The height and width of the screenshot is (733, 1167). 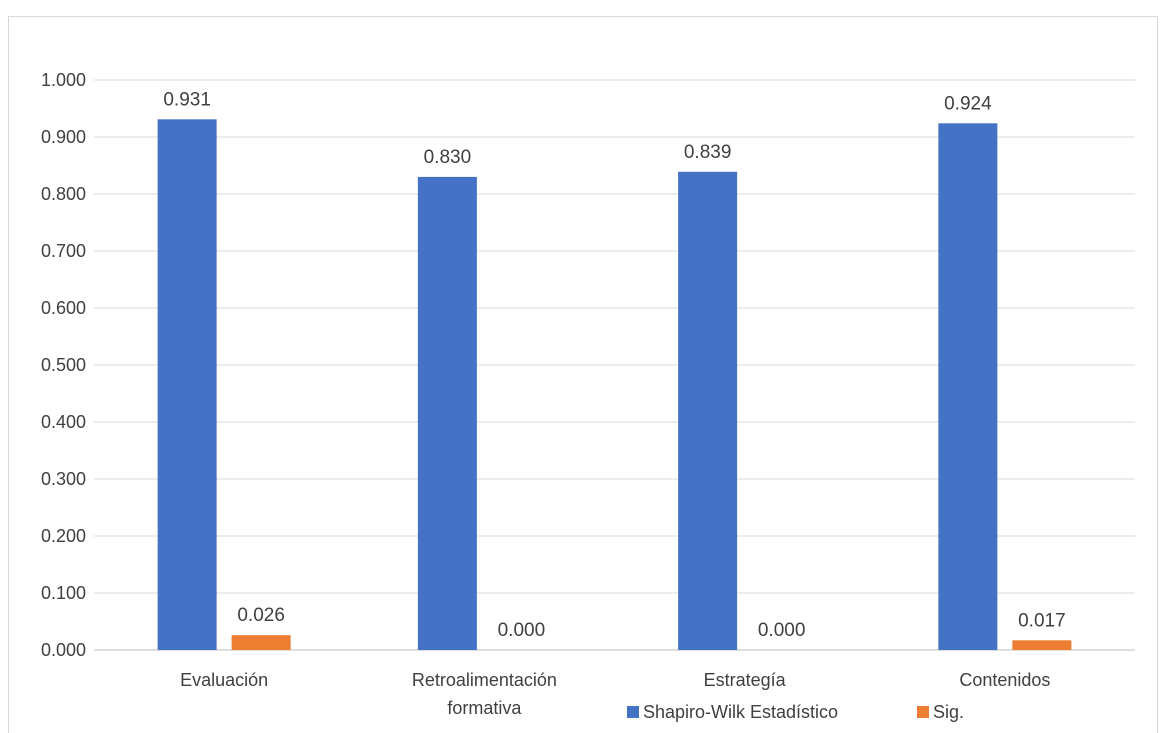 I want to click on y-tick-label: 0.600, so click(x=63, y=308).